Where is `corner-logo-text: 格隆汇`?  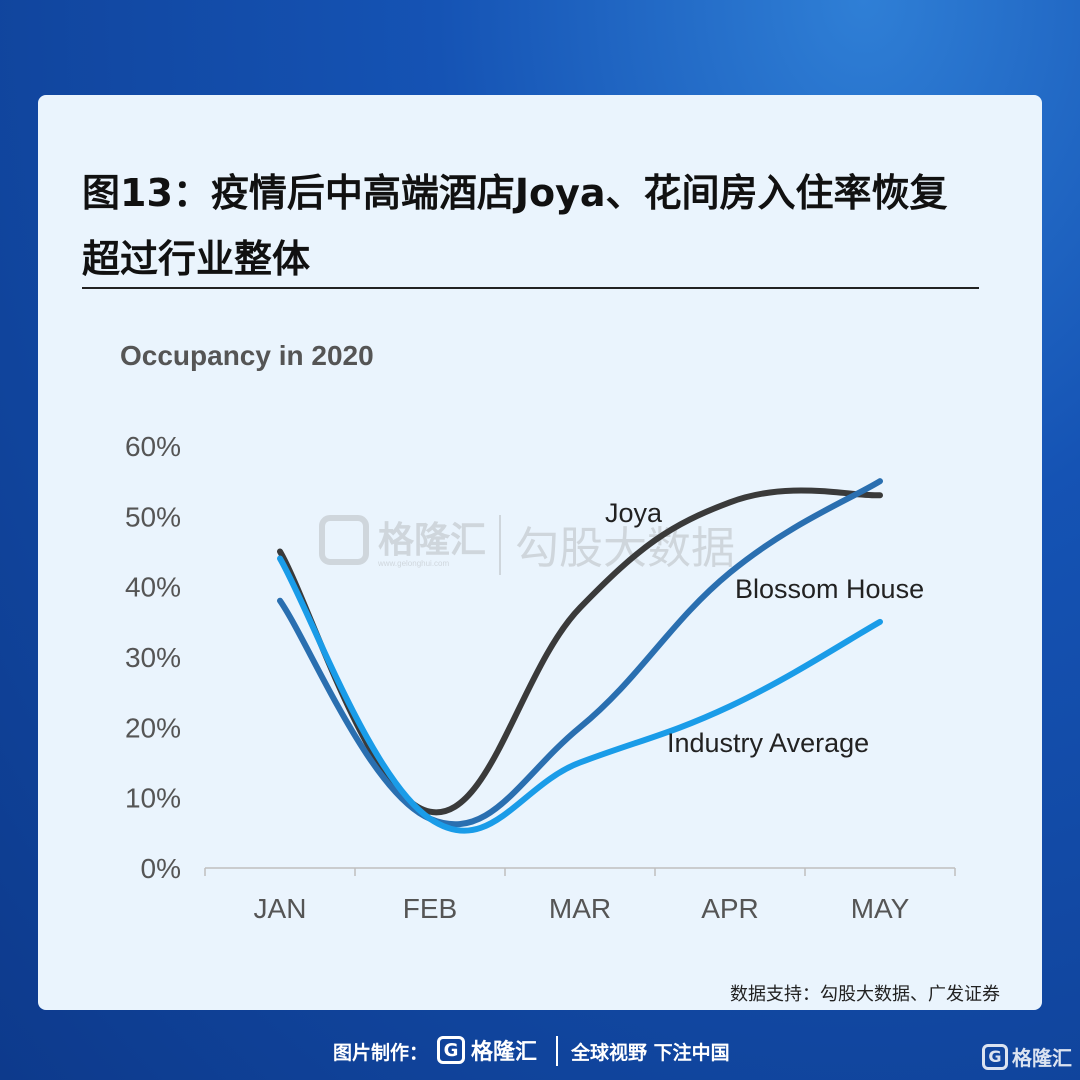 corner-logo-text: 格隆汇 is located at coordinates (1042, 1058).